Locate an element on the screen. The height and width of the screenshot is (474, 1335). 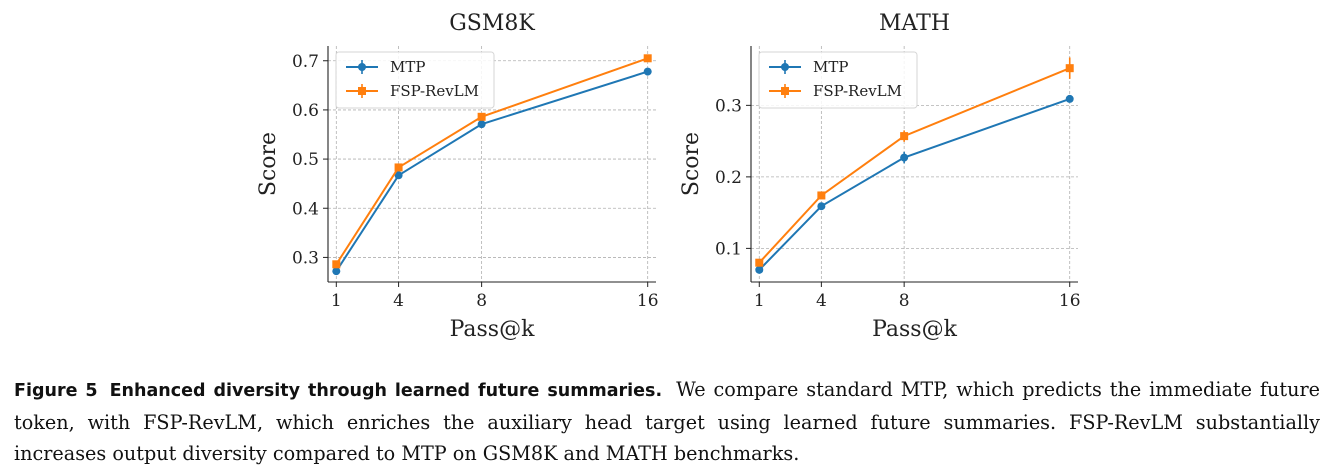
y-tick-label: 0.4 is located at coordinates (305, 209).